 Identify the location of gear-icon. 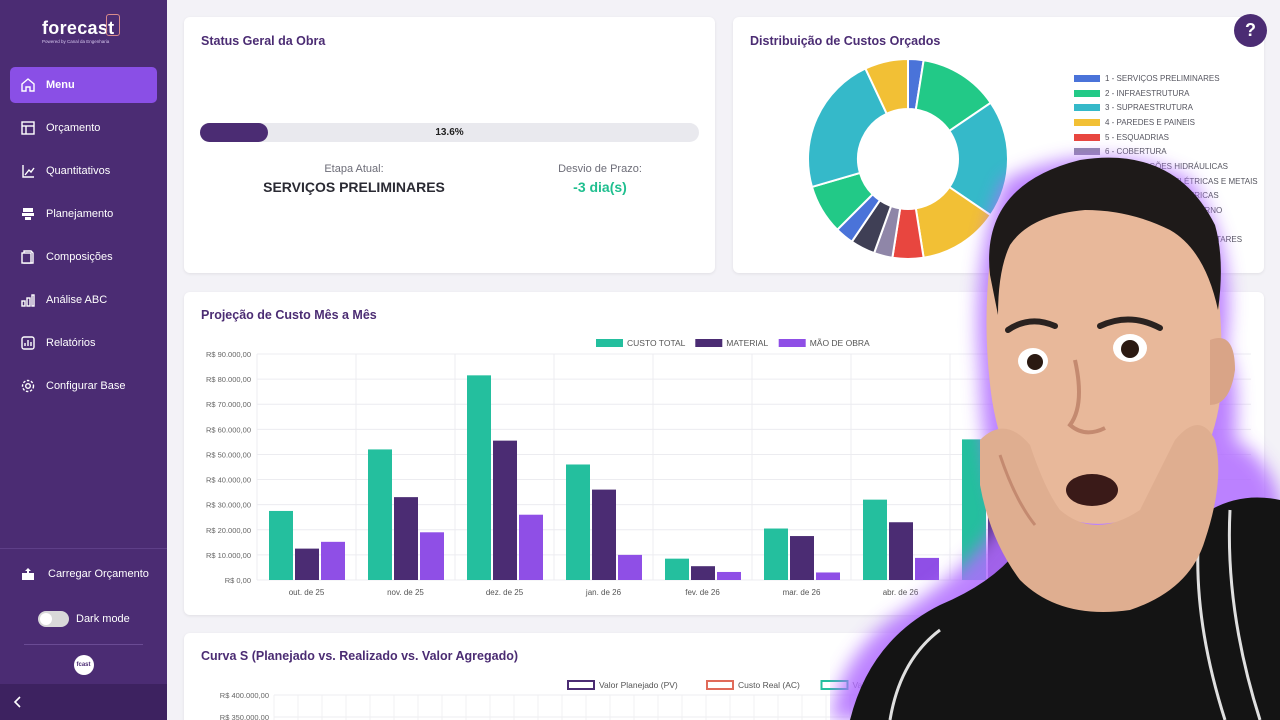
(28, 386).